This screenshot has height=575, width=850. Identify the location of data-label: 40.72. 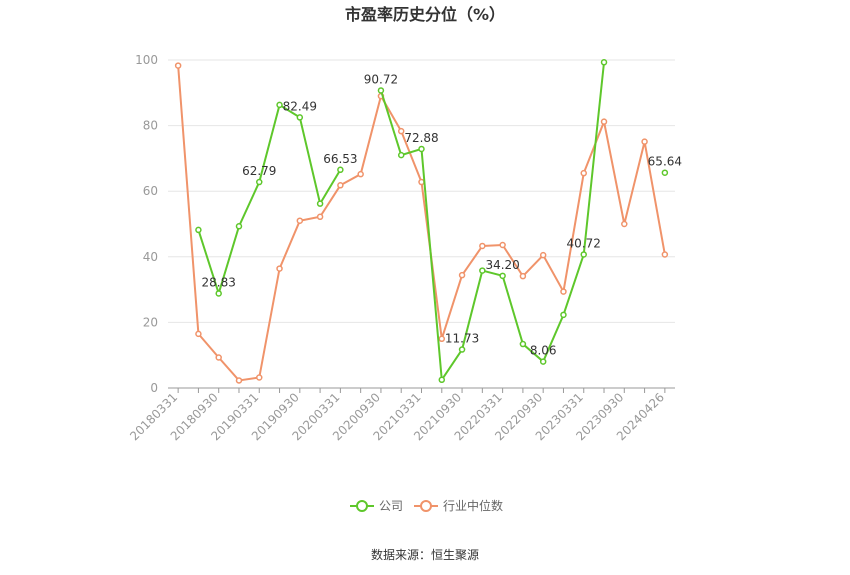
(584, 243).